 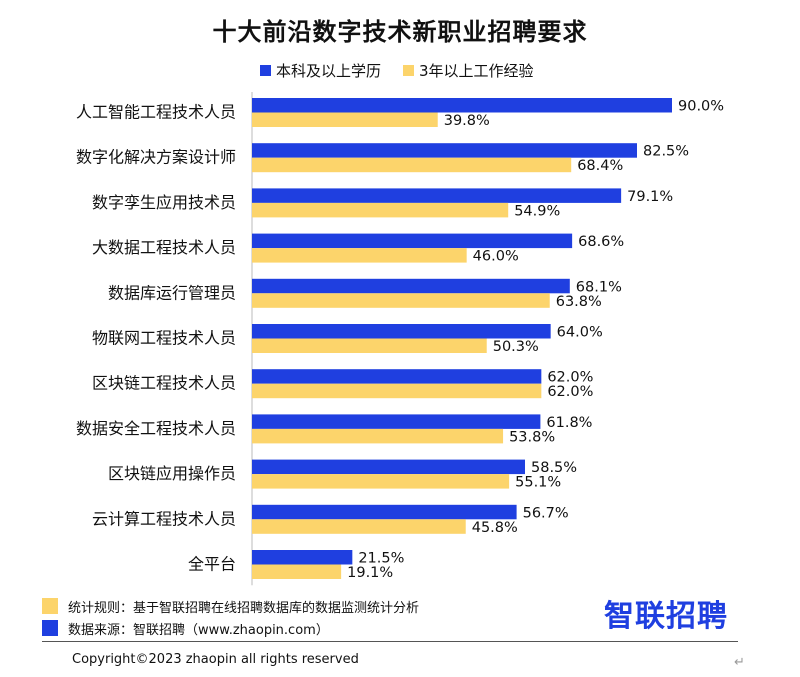 What do you see at coordinates (212, 564) in the screenshot?
I see `category-label: 全平台` at bounding box center [212, 564].